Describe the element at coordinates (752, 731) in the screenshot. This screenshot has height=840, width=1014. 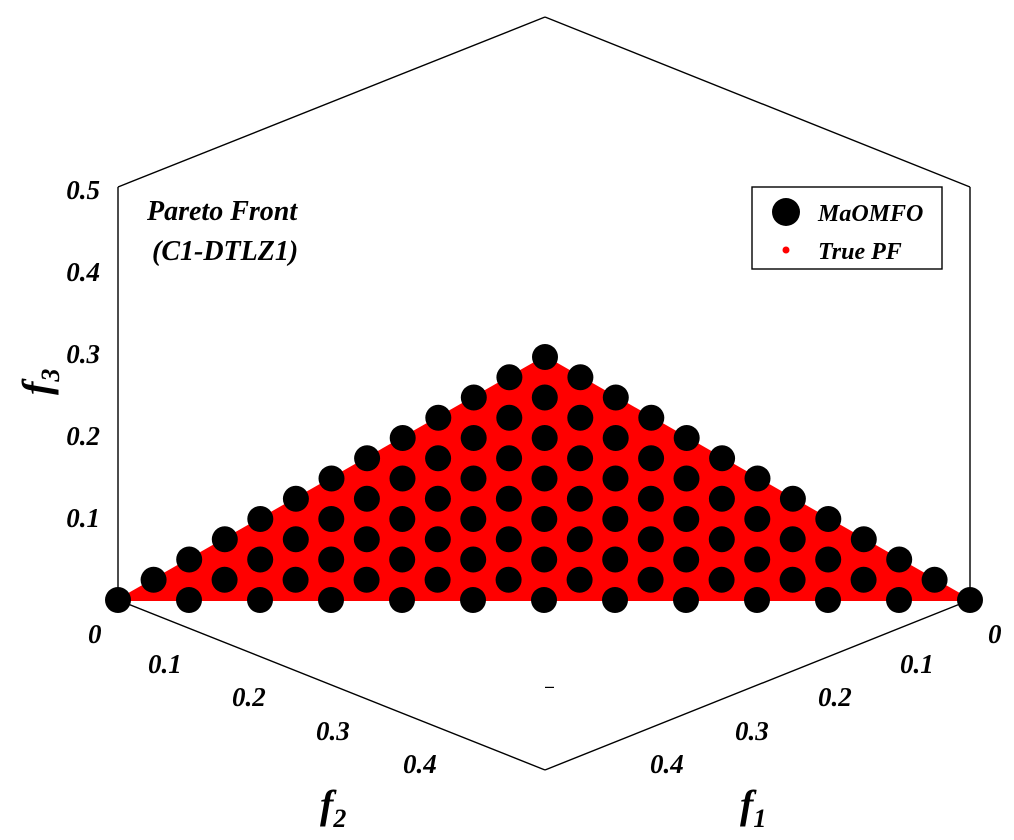
I see `tick-label-f1: 0.3` at that location.